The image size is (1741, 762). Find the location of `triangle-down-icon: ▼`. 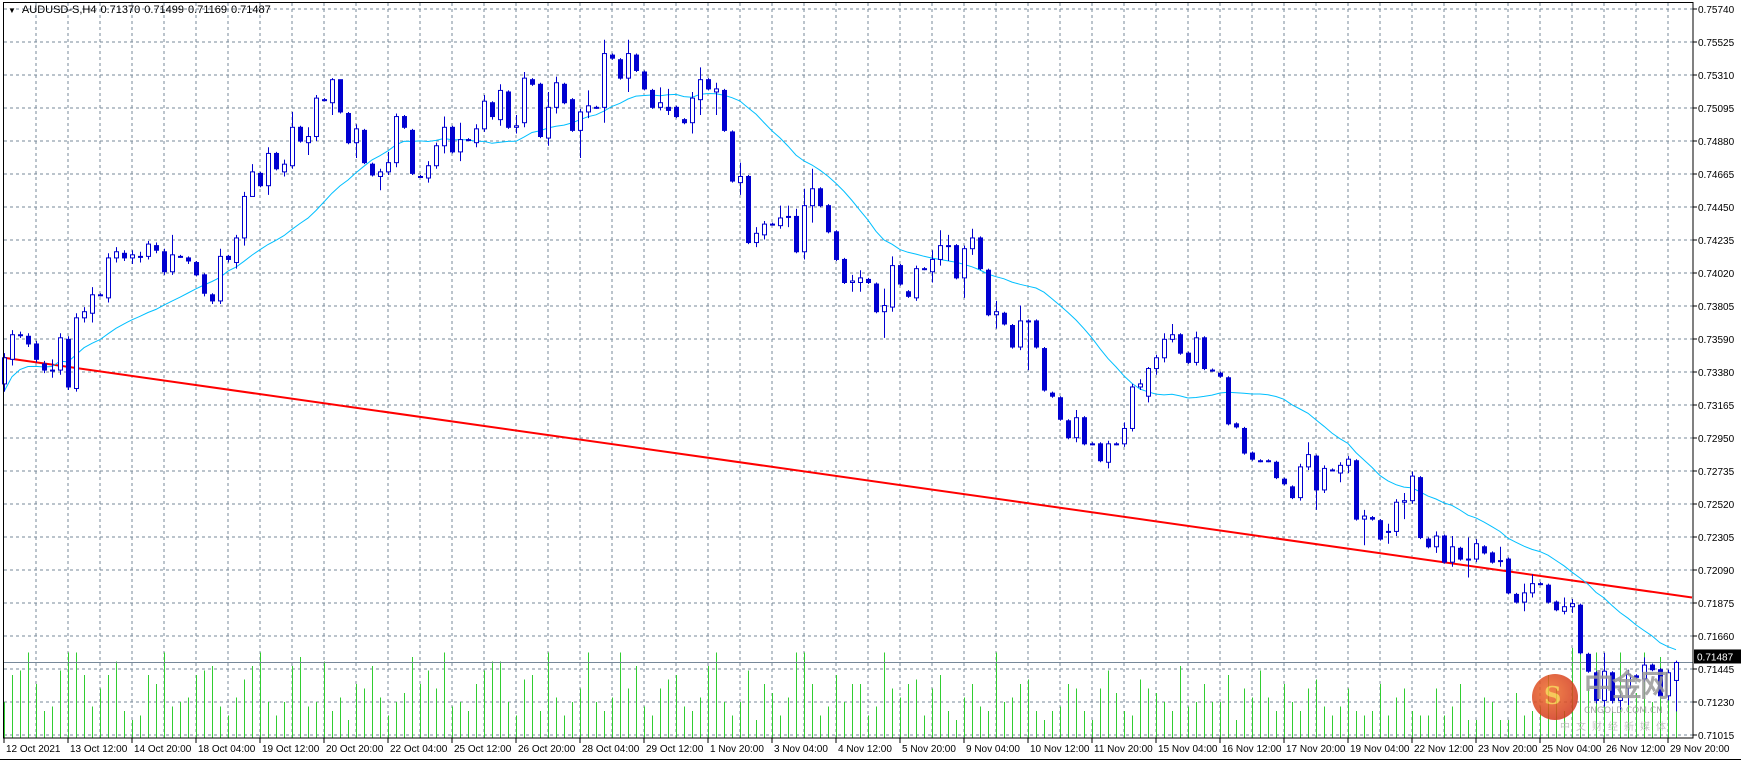

triangle-down-icon: ▼ is located at coordinates (12, 10).